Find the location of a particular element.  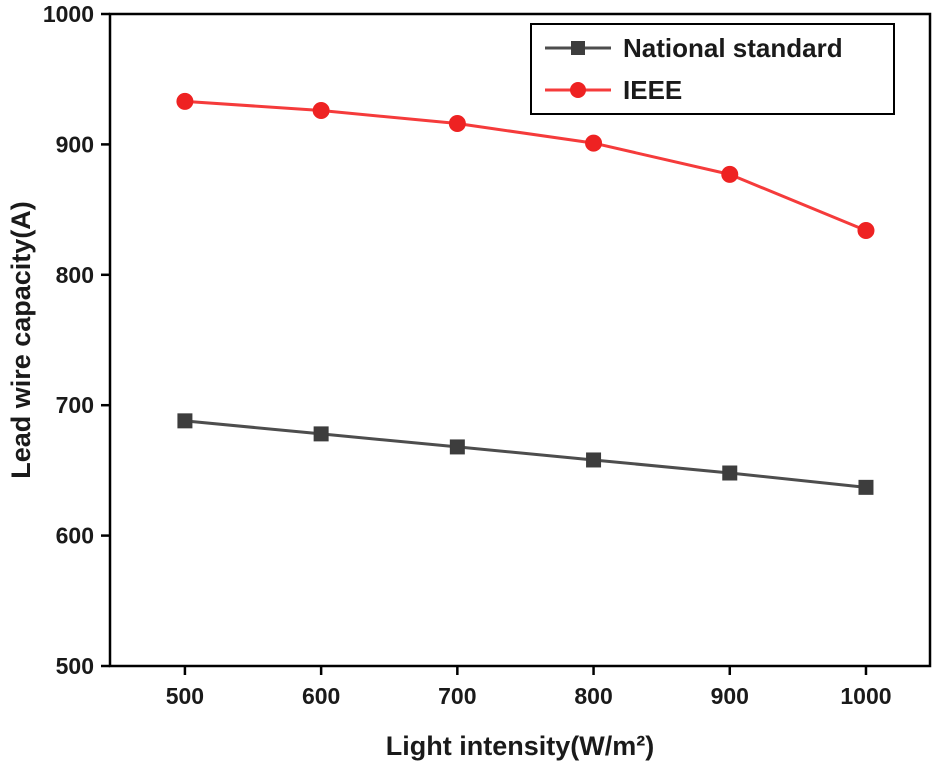

y-tick-label: 1000 is located at coordinates (68, 14).